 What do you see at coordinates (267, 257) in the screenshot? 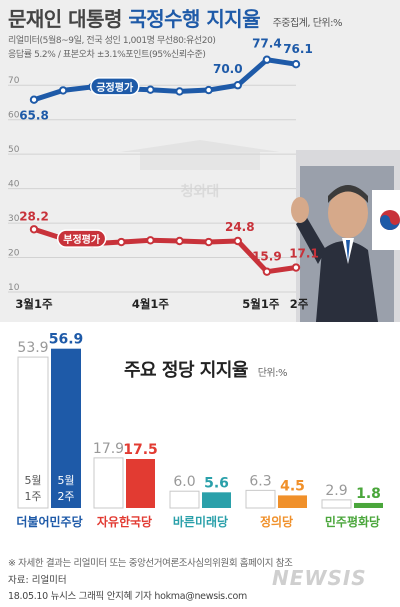
I see `value-label: 15.9` at bounding box center [267, 257].